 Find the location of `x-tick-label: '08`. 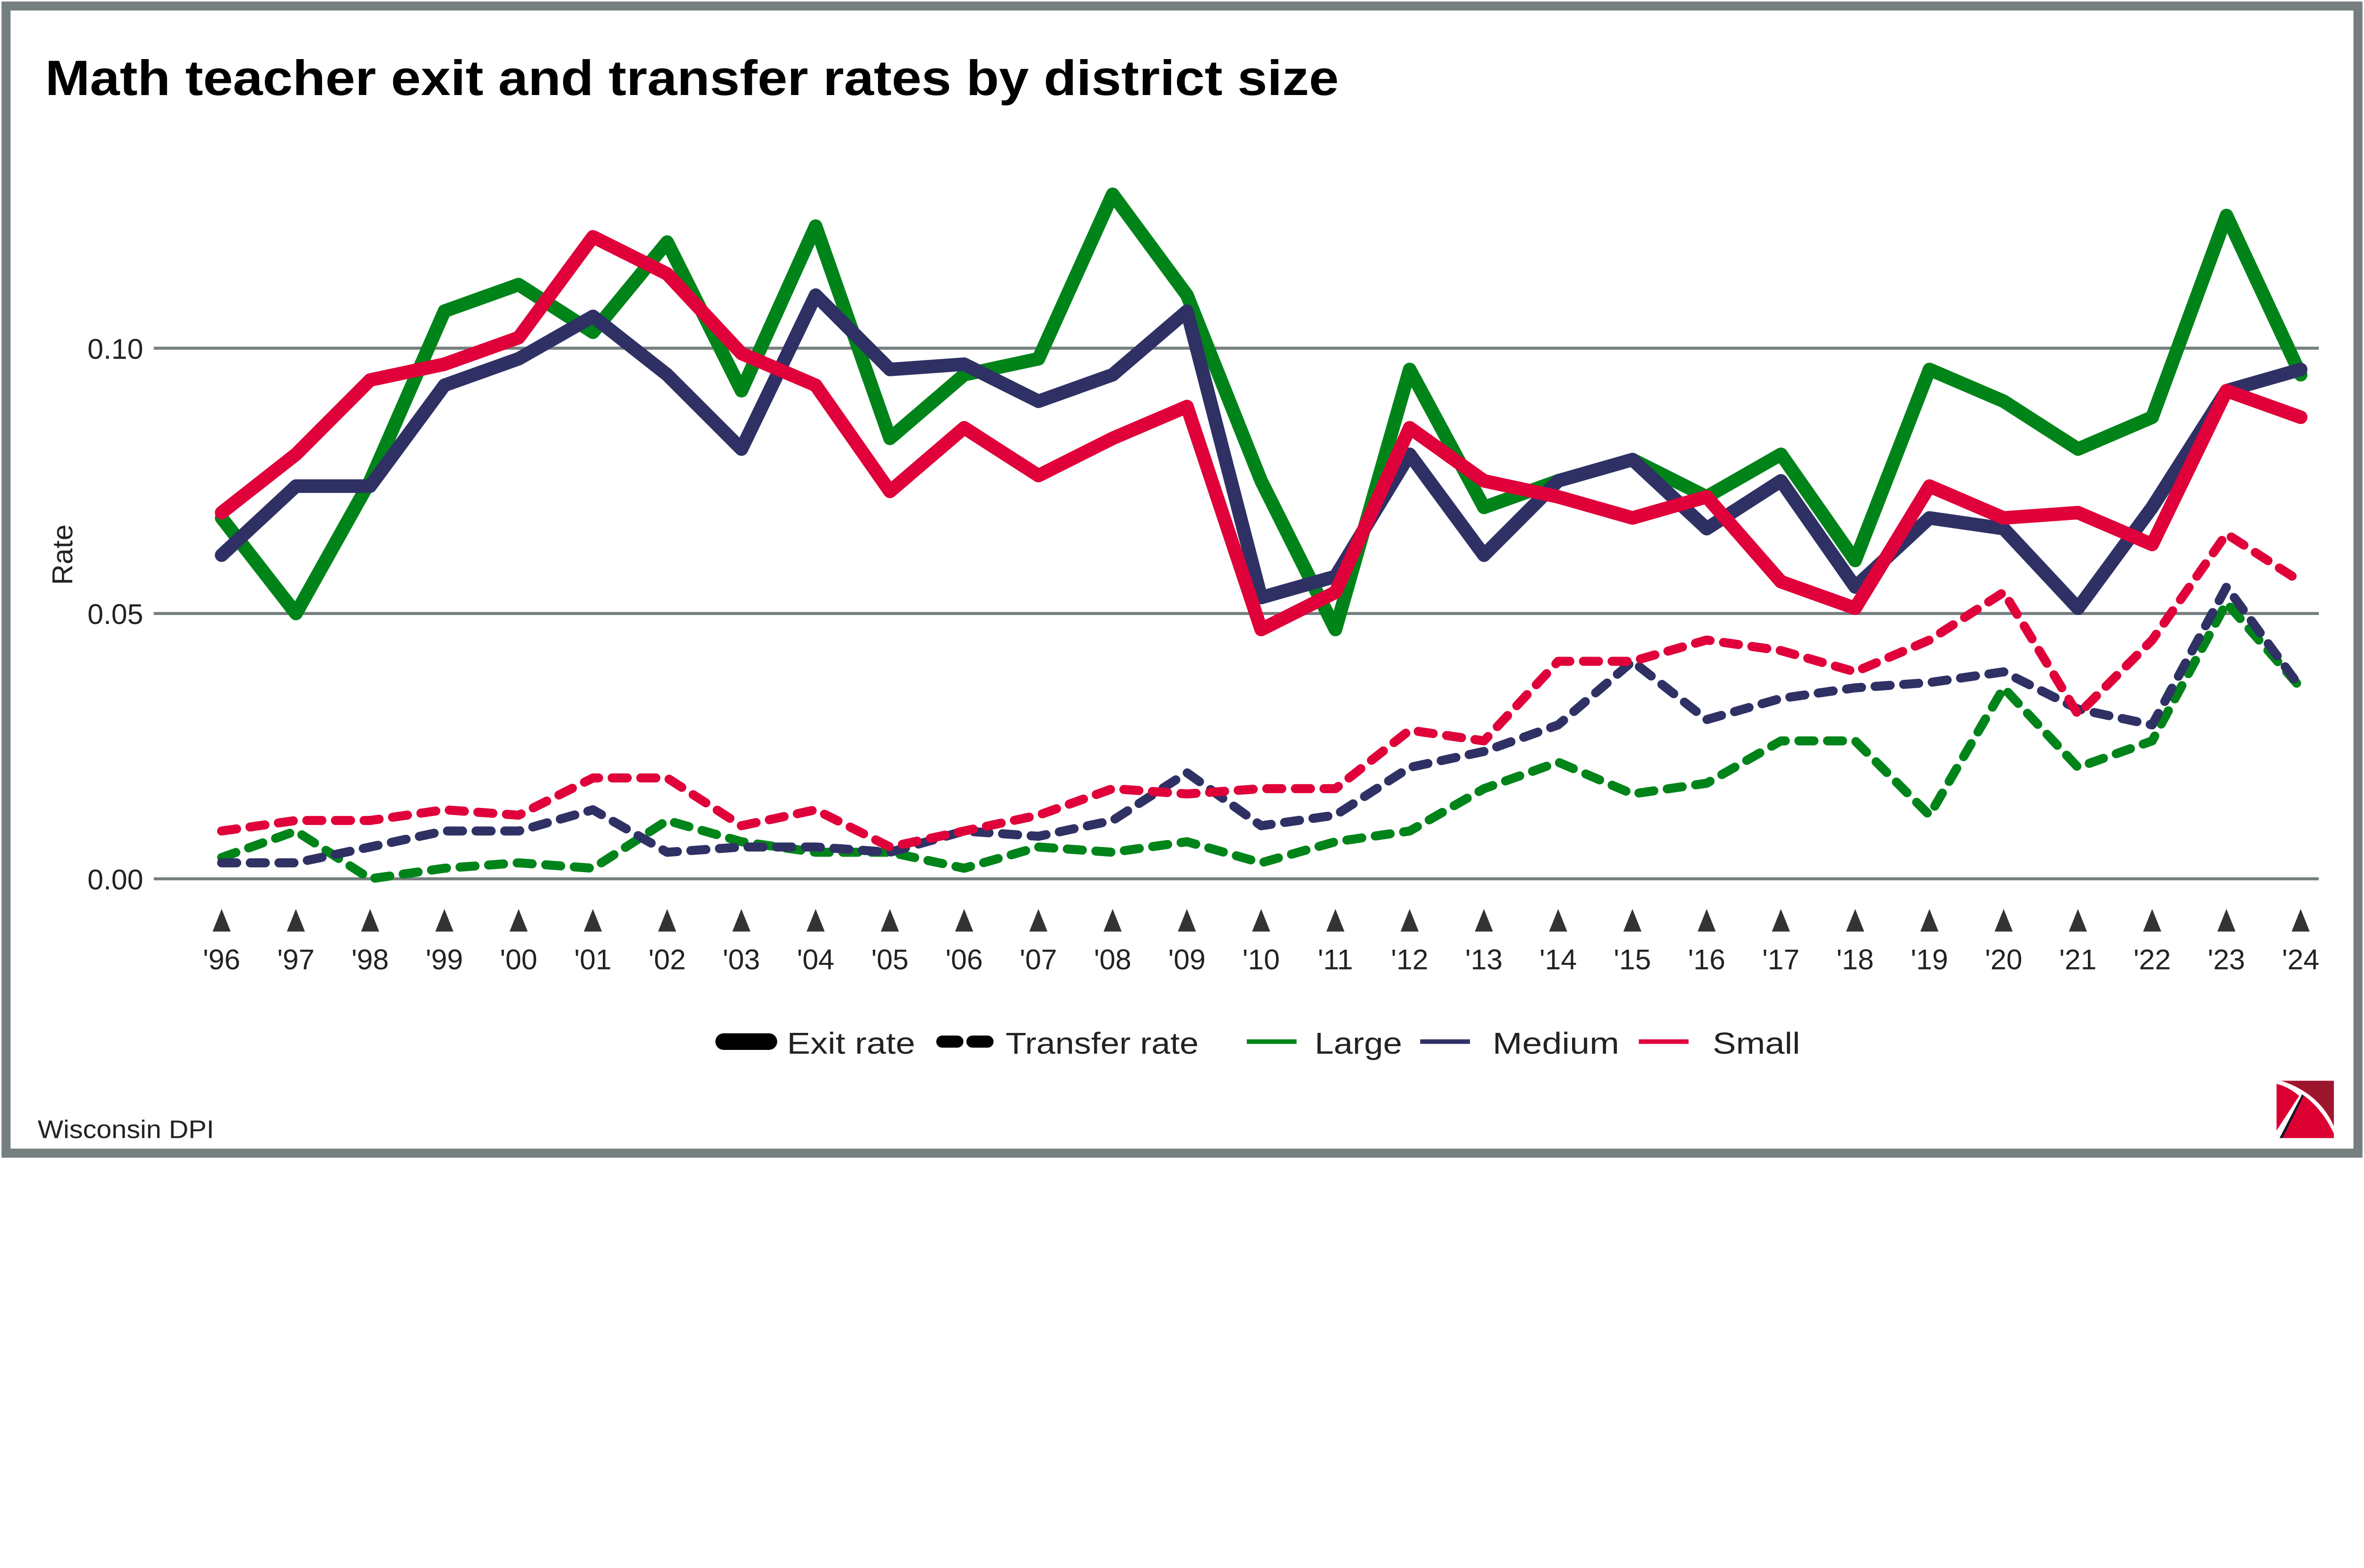

x-tick-label: '08 is located at coordinates (1112, 959).